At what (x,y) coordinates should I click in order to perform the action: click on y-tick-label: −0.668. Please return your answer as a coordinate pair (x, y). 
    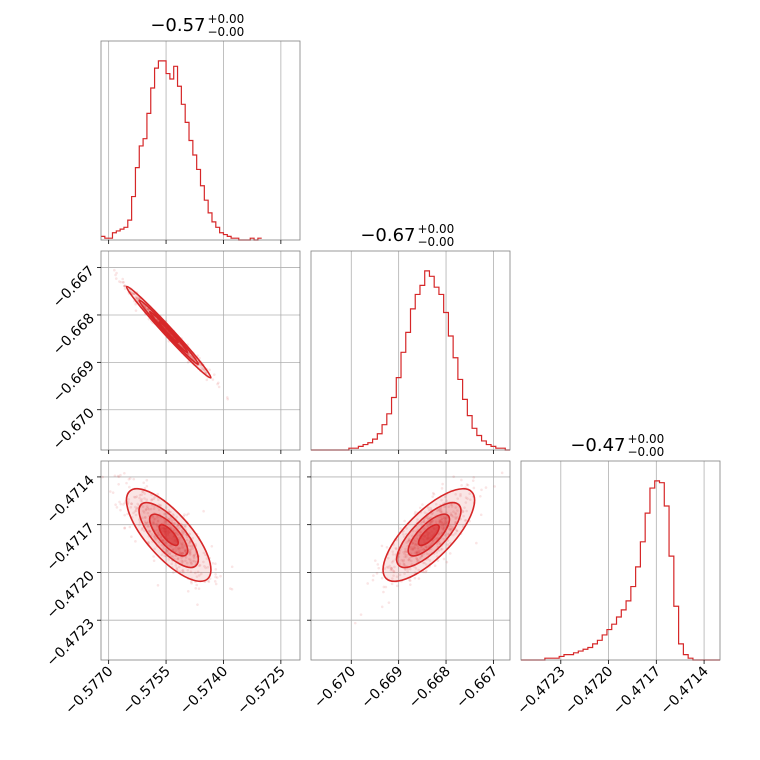
    Looking at the image, I should click on (74, 334).